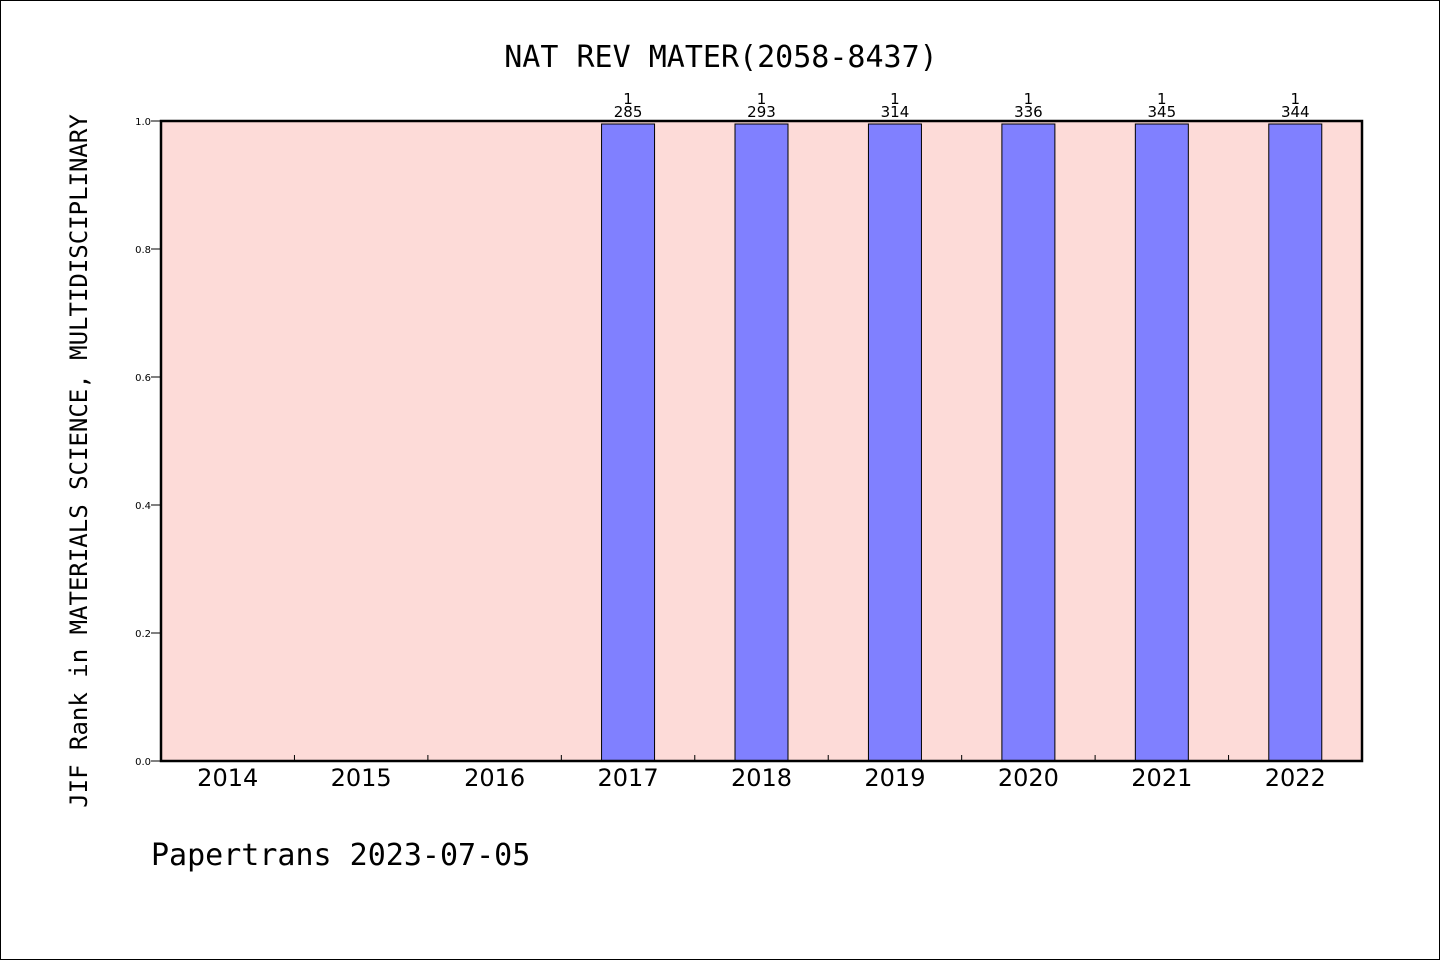 The image size is (1440, 961). I want to click on x-tick-label-2018: 2018, so click(761, 778).